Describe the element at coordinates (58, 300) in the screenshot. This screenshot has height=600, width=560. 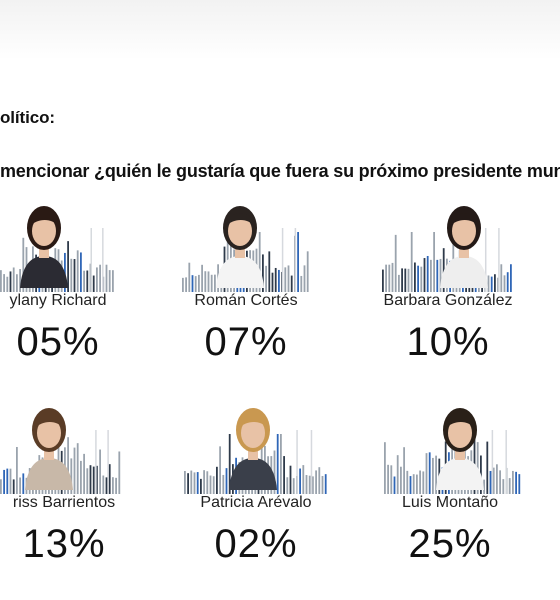
I see `candidate-name: ylany Richard` at that location.